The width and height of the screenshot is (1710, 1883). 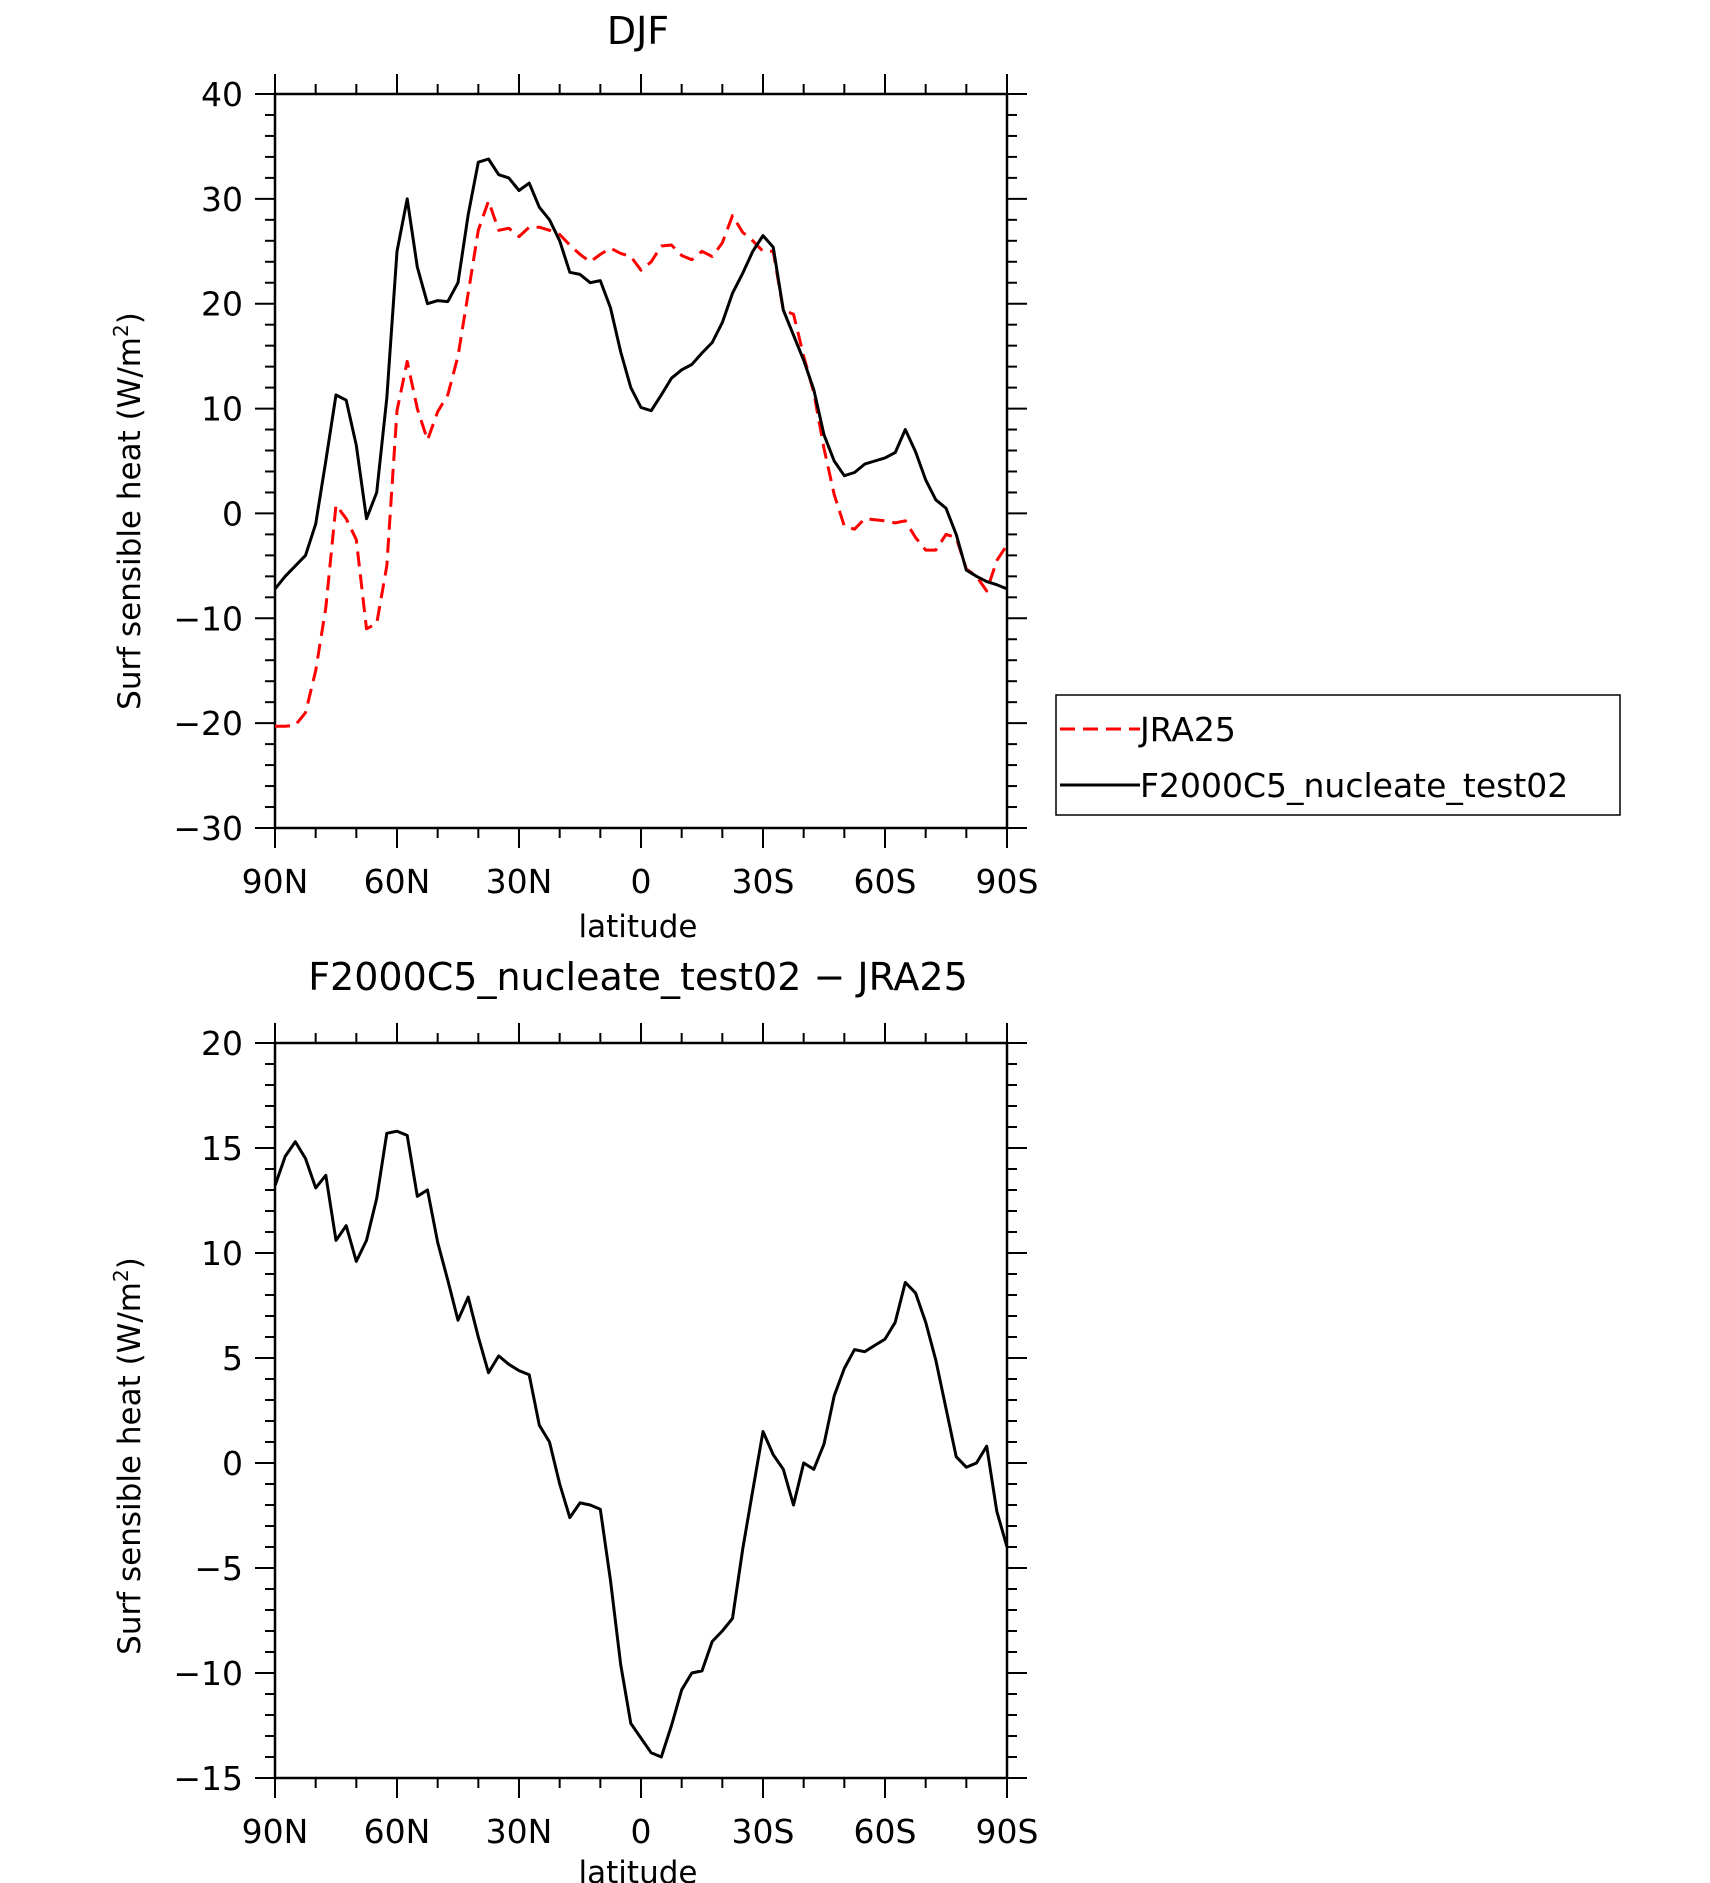 I want to click on top-x-axis-label: latitude, so click(x=638, y=927).